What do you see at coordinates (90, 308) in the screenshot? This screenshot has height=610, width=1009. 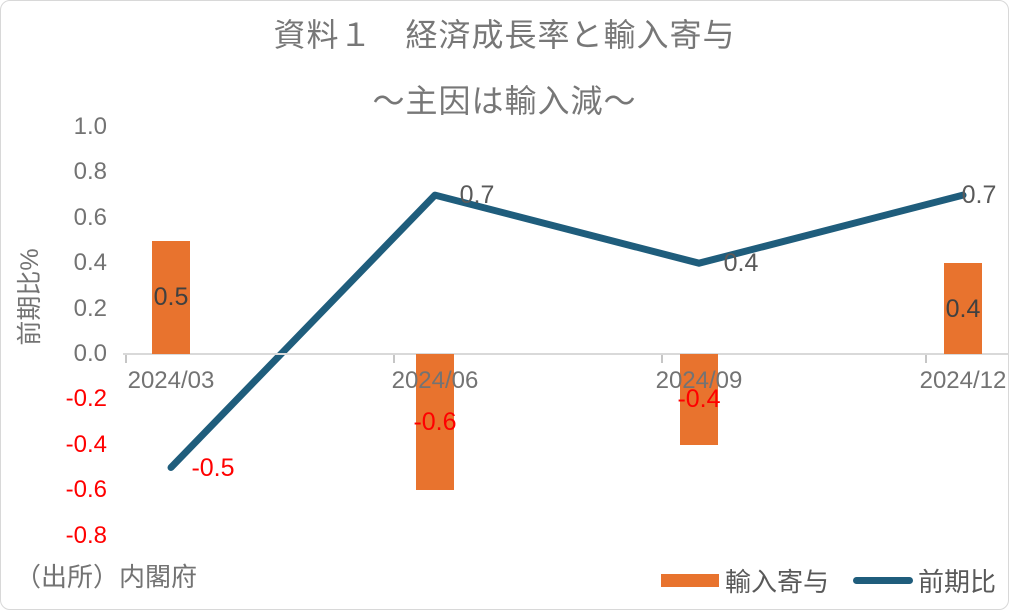 I see `y-tick-label: 0.2` at bounding box center [90, 308].